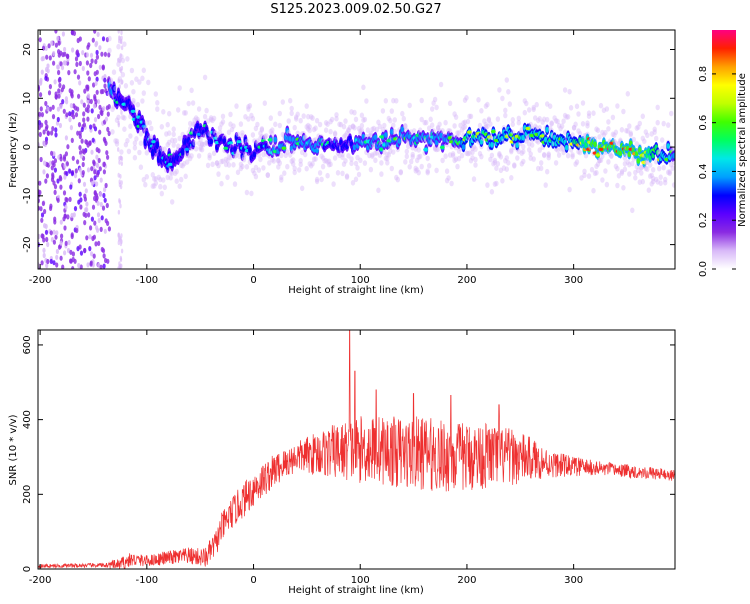 The height and width of the screenshot is (604, 750). Describe the element at coordinates (27, 344) in the screenshot. I see `y-tick-label: 600` at that location.